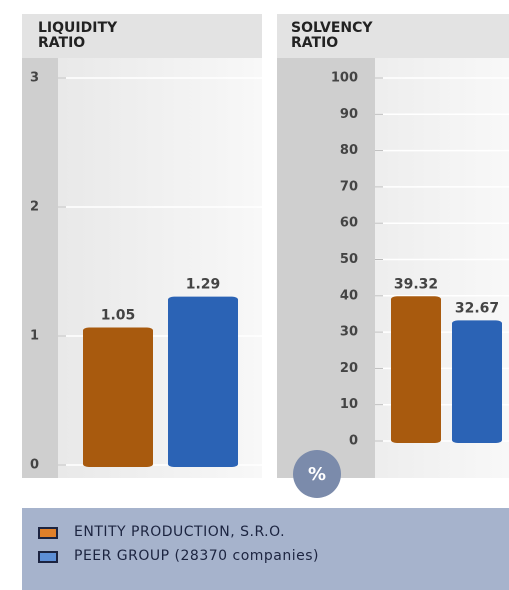 Image resolution: width=509 pixels, height=590 pixels. I want to click on y-tick-label: 70, so click(349, 186).